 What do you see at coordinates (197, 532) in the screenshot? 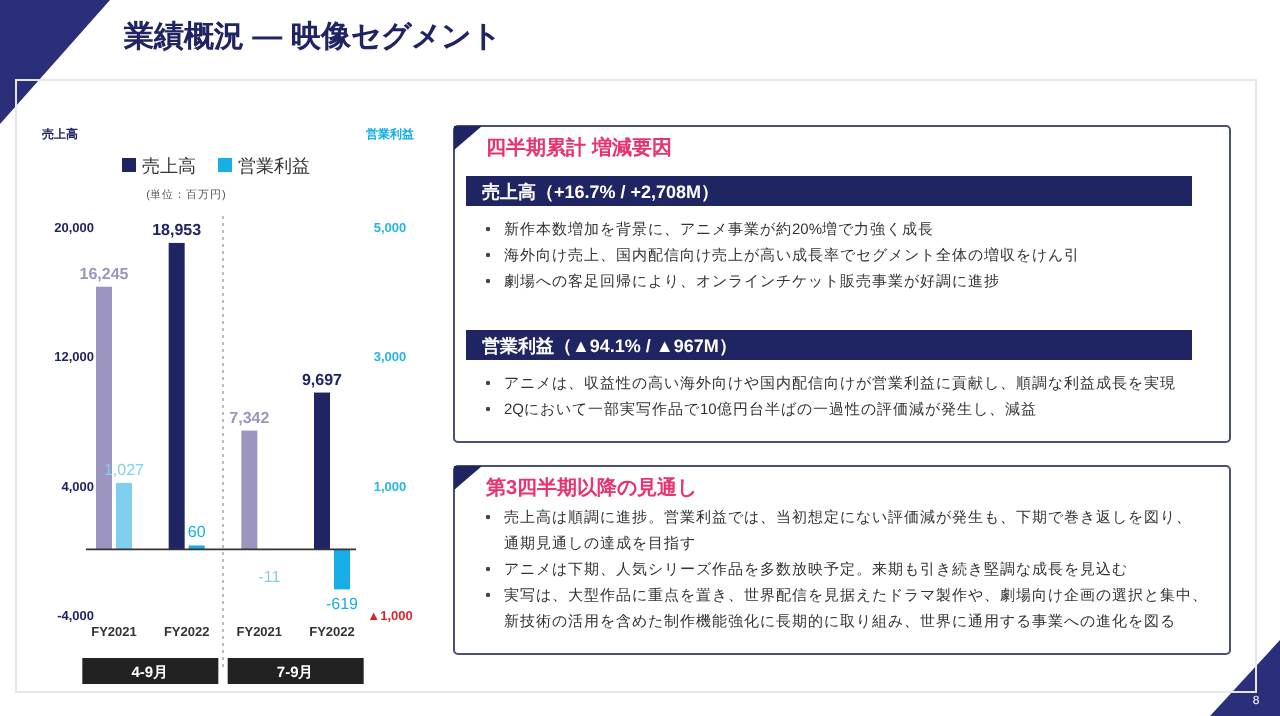
I see `data-label: 60` at bounding box center [197, 532].